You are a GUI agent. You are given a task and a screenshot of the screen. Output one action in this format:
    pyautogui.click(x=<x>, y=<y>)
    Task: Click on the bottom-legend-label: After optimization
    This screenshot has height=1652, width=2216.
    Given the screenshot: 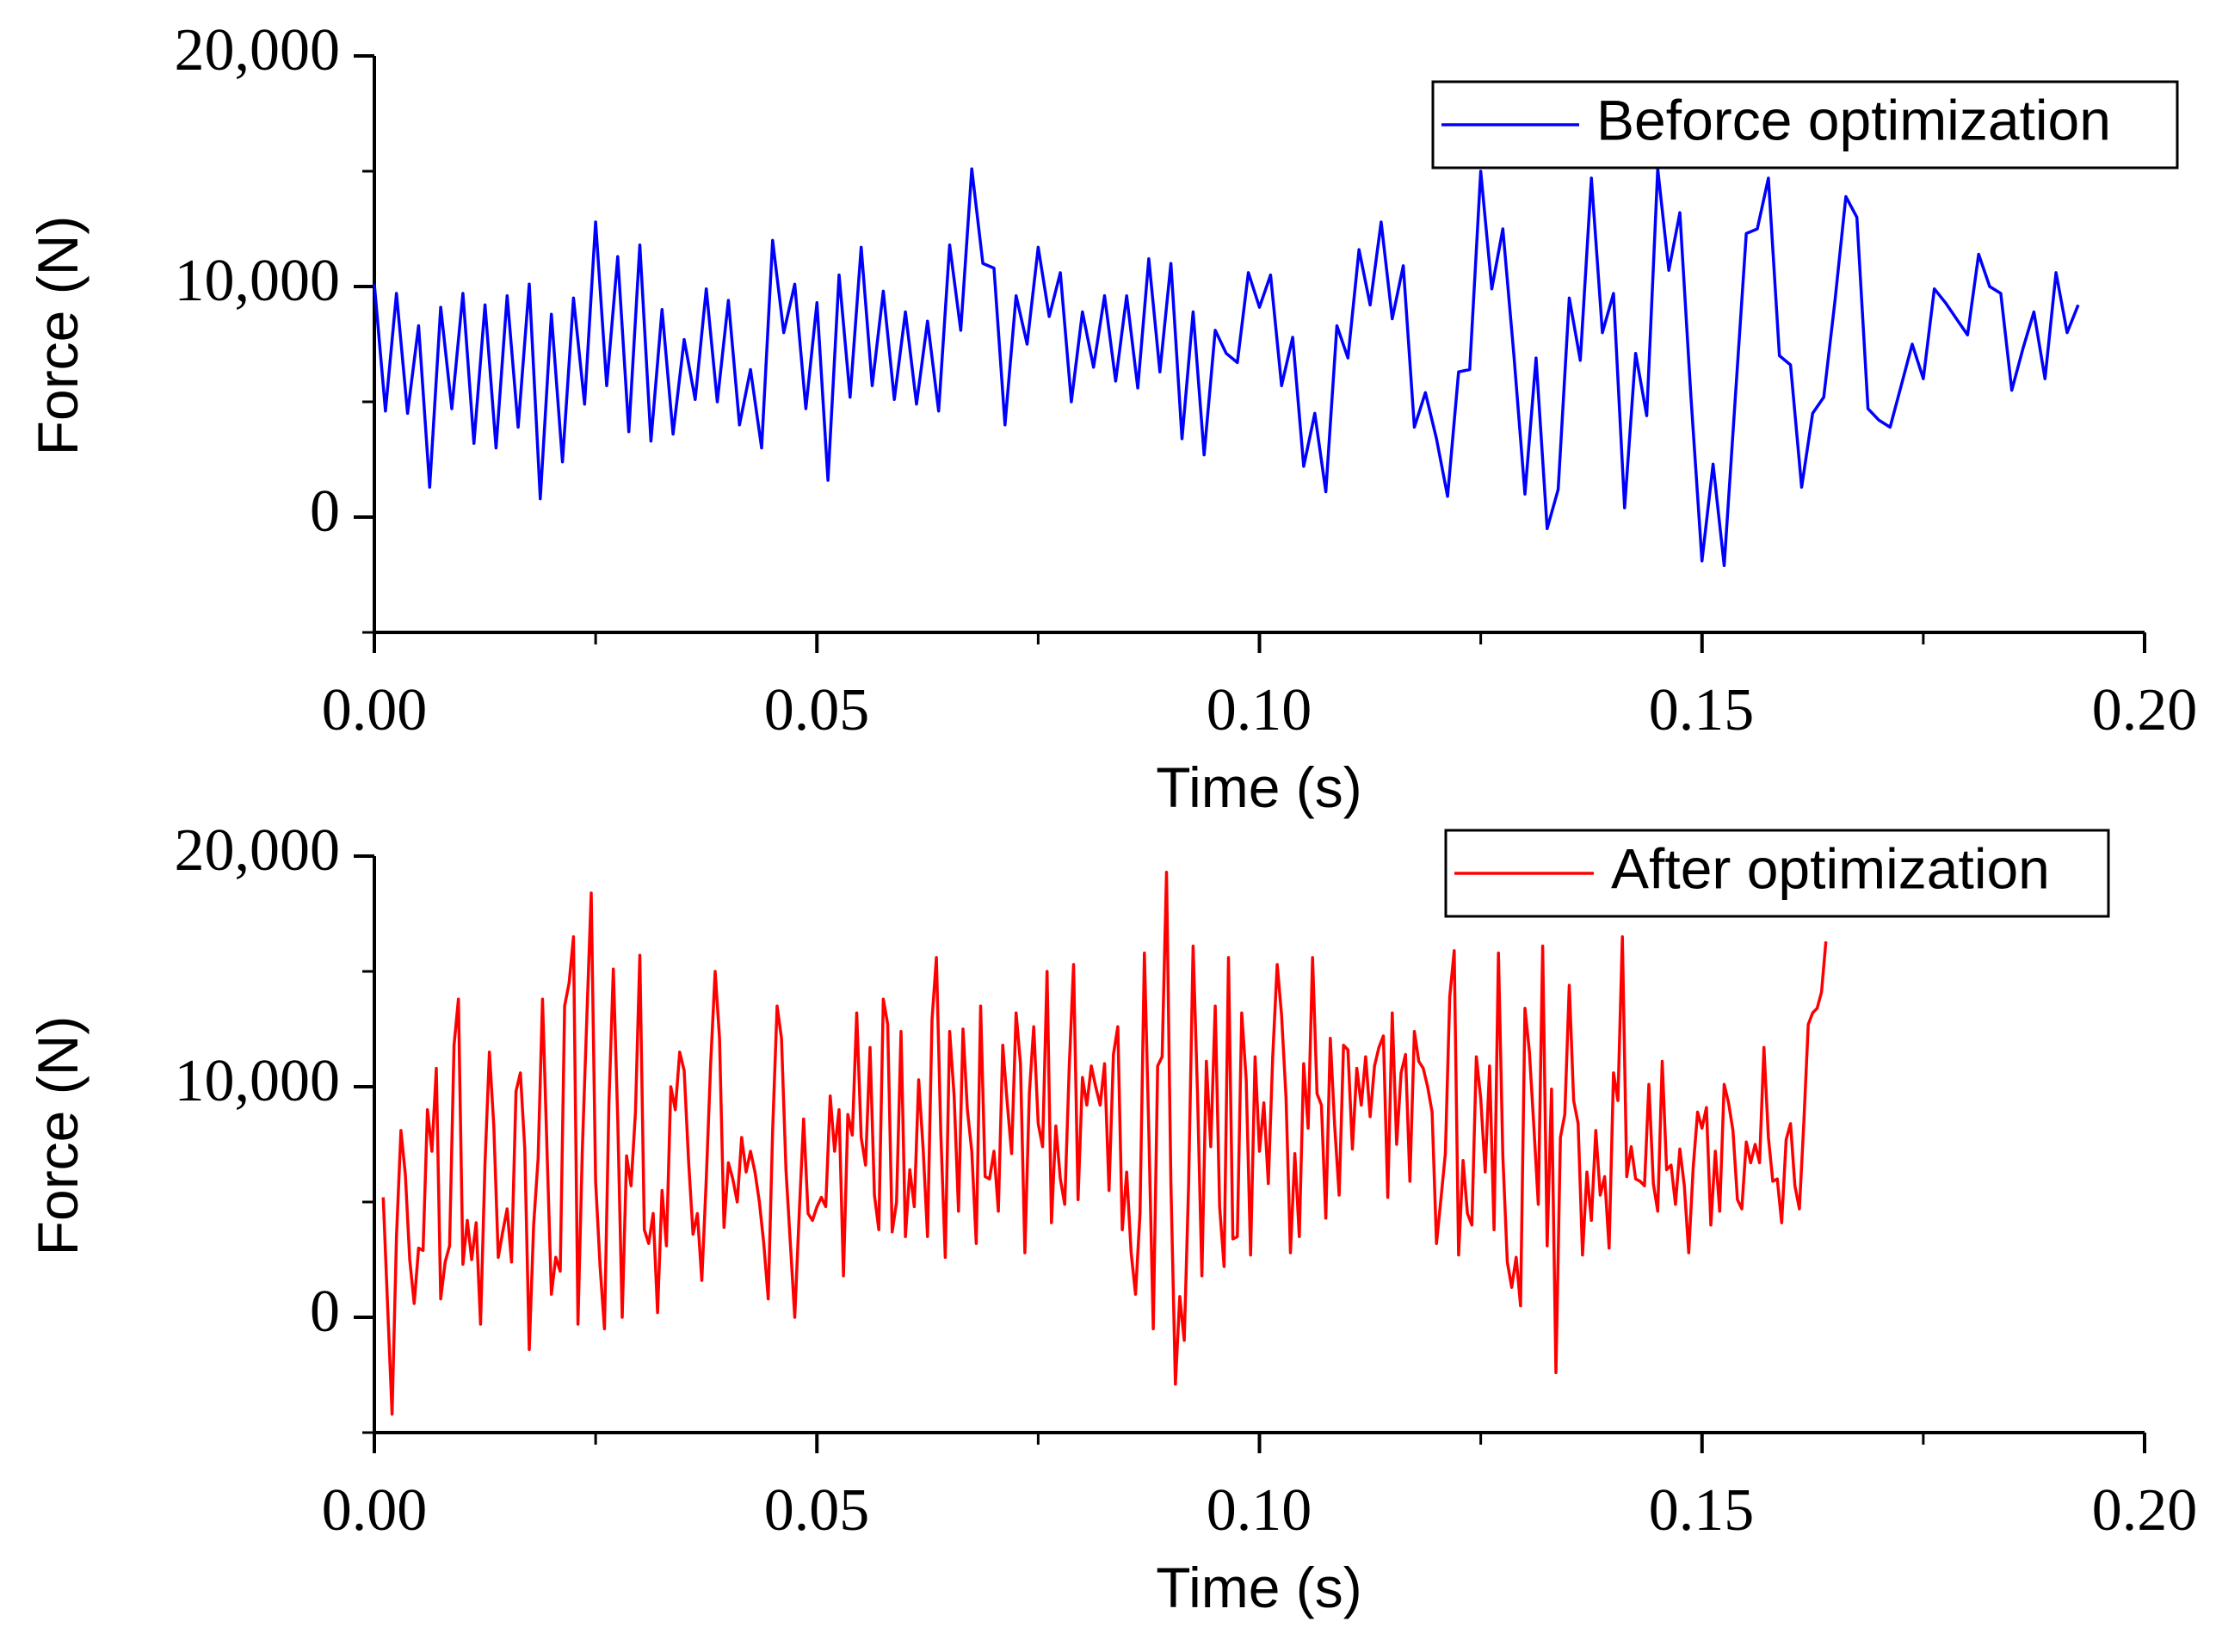 What is the action you would take?
    pyautogui.click(x=1830, y=868)
    